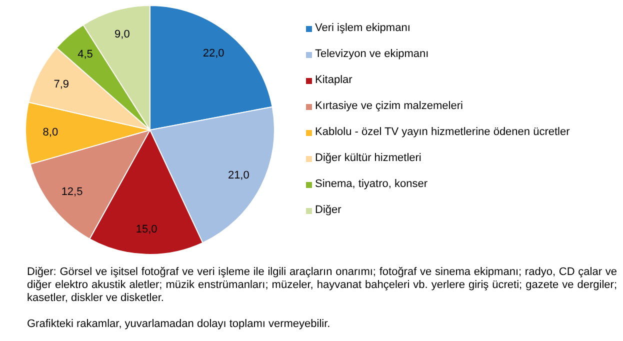 The width and height of the screenshot is (623, 341). Describe the element at coordinates (389, 106) in the screenshot. I see `legend-label: Kırtasiye ve çizim malzemeleri` at that location.